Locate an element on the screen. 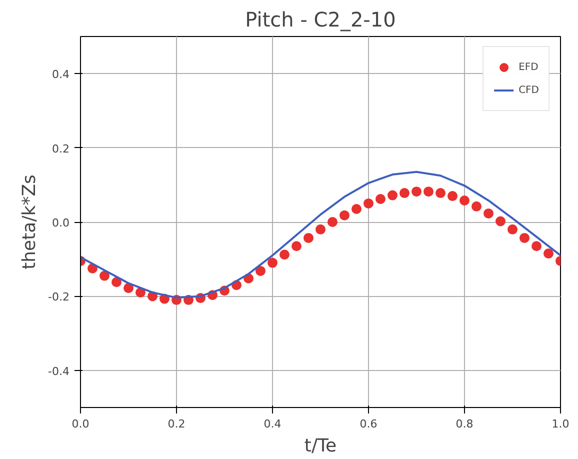  x-tick-label: 0.0 is located at coordinates (81, 424).